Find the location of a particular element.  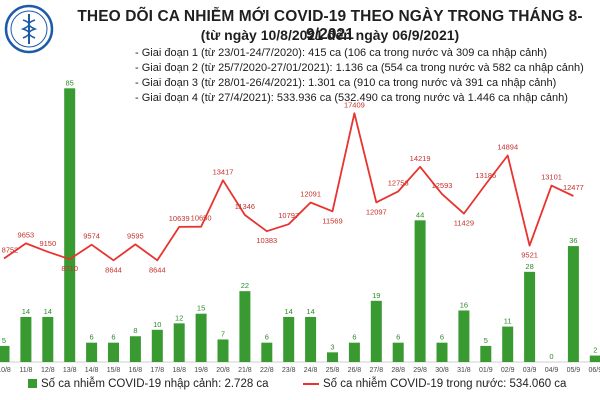

legend-bar-label: Số ca nhiễm COVID-19 nhập cảnh: 2.728 ca is located at coordinates (155, 384).